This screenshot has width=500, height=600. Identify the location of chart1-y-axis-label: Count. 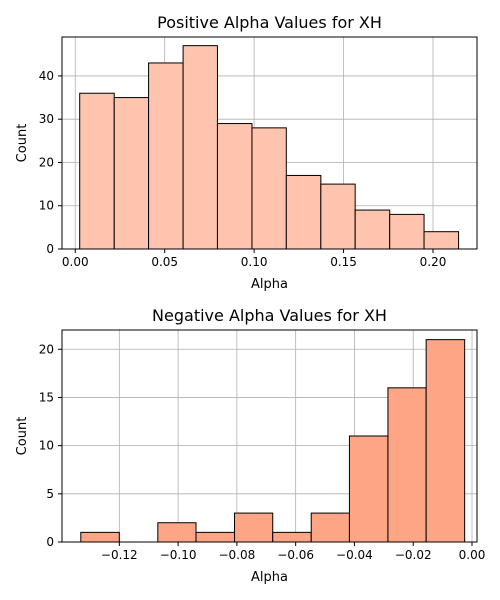
(22, 143).